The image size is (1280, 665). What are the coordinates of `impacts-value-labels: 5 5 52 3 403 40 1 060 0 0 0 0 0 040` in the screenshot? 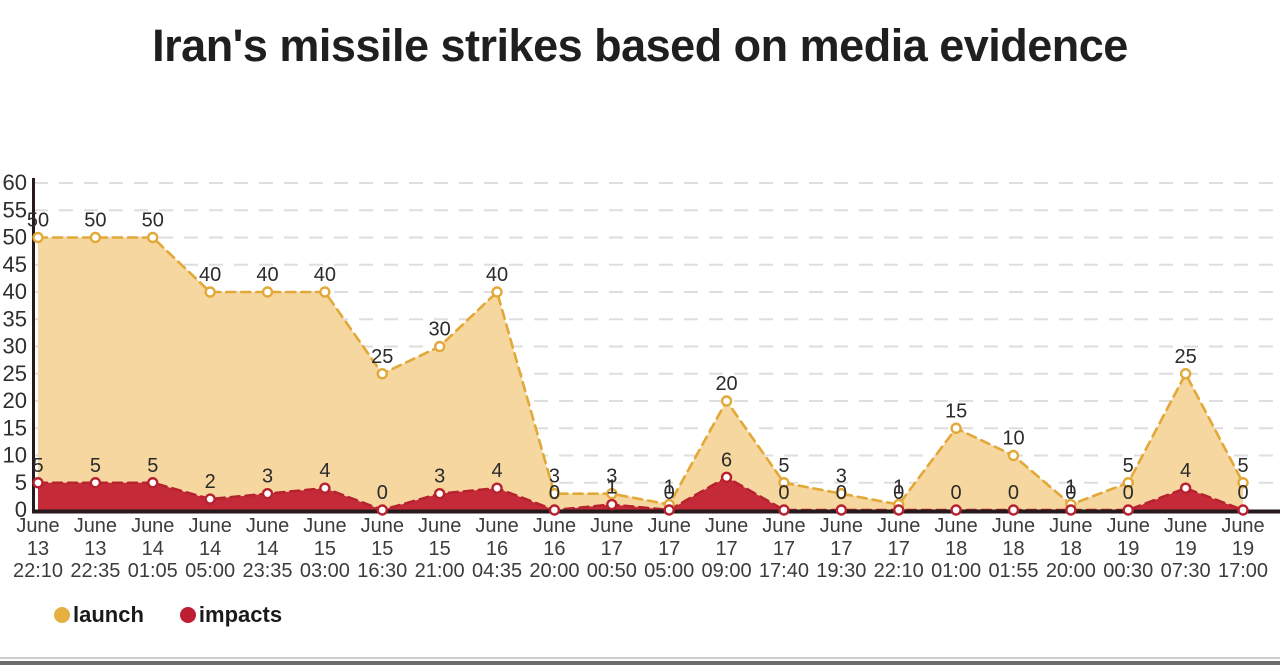 It's located at (640, 476).